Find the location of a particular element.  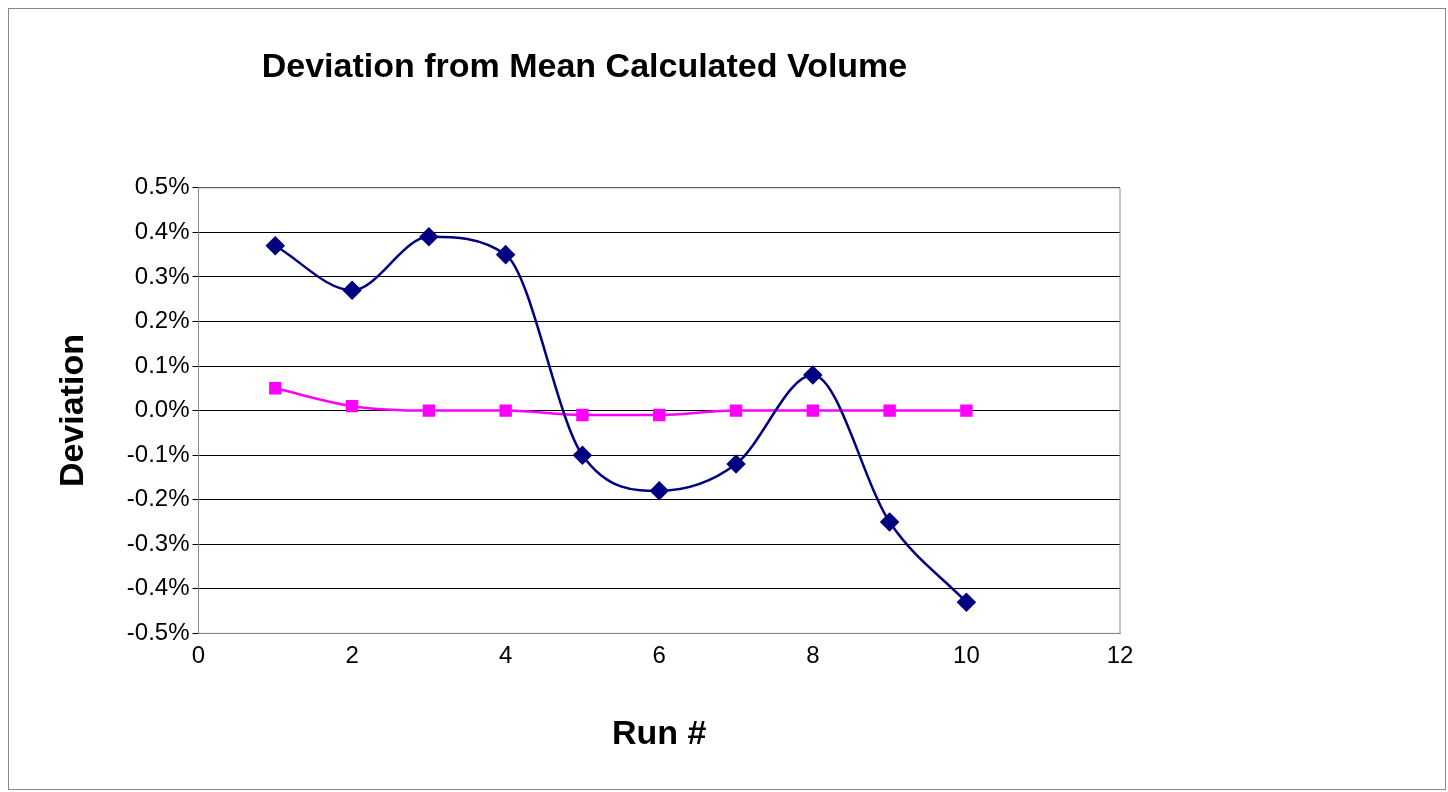

y-tick-label: -0.5% is located at coordinates (158, 632).